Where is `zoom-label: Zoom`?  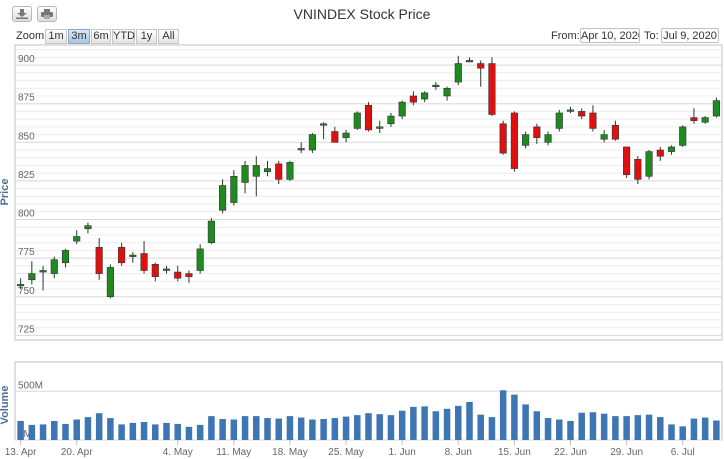
zoom-label: Zoom is located at coordinates (30, 36).